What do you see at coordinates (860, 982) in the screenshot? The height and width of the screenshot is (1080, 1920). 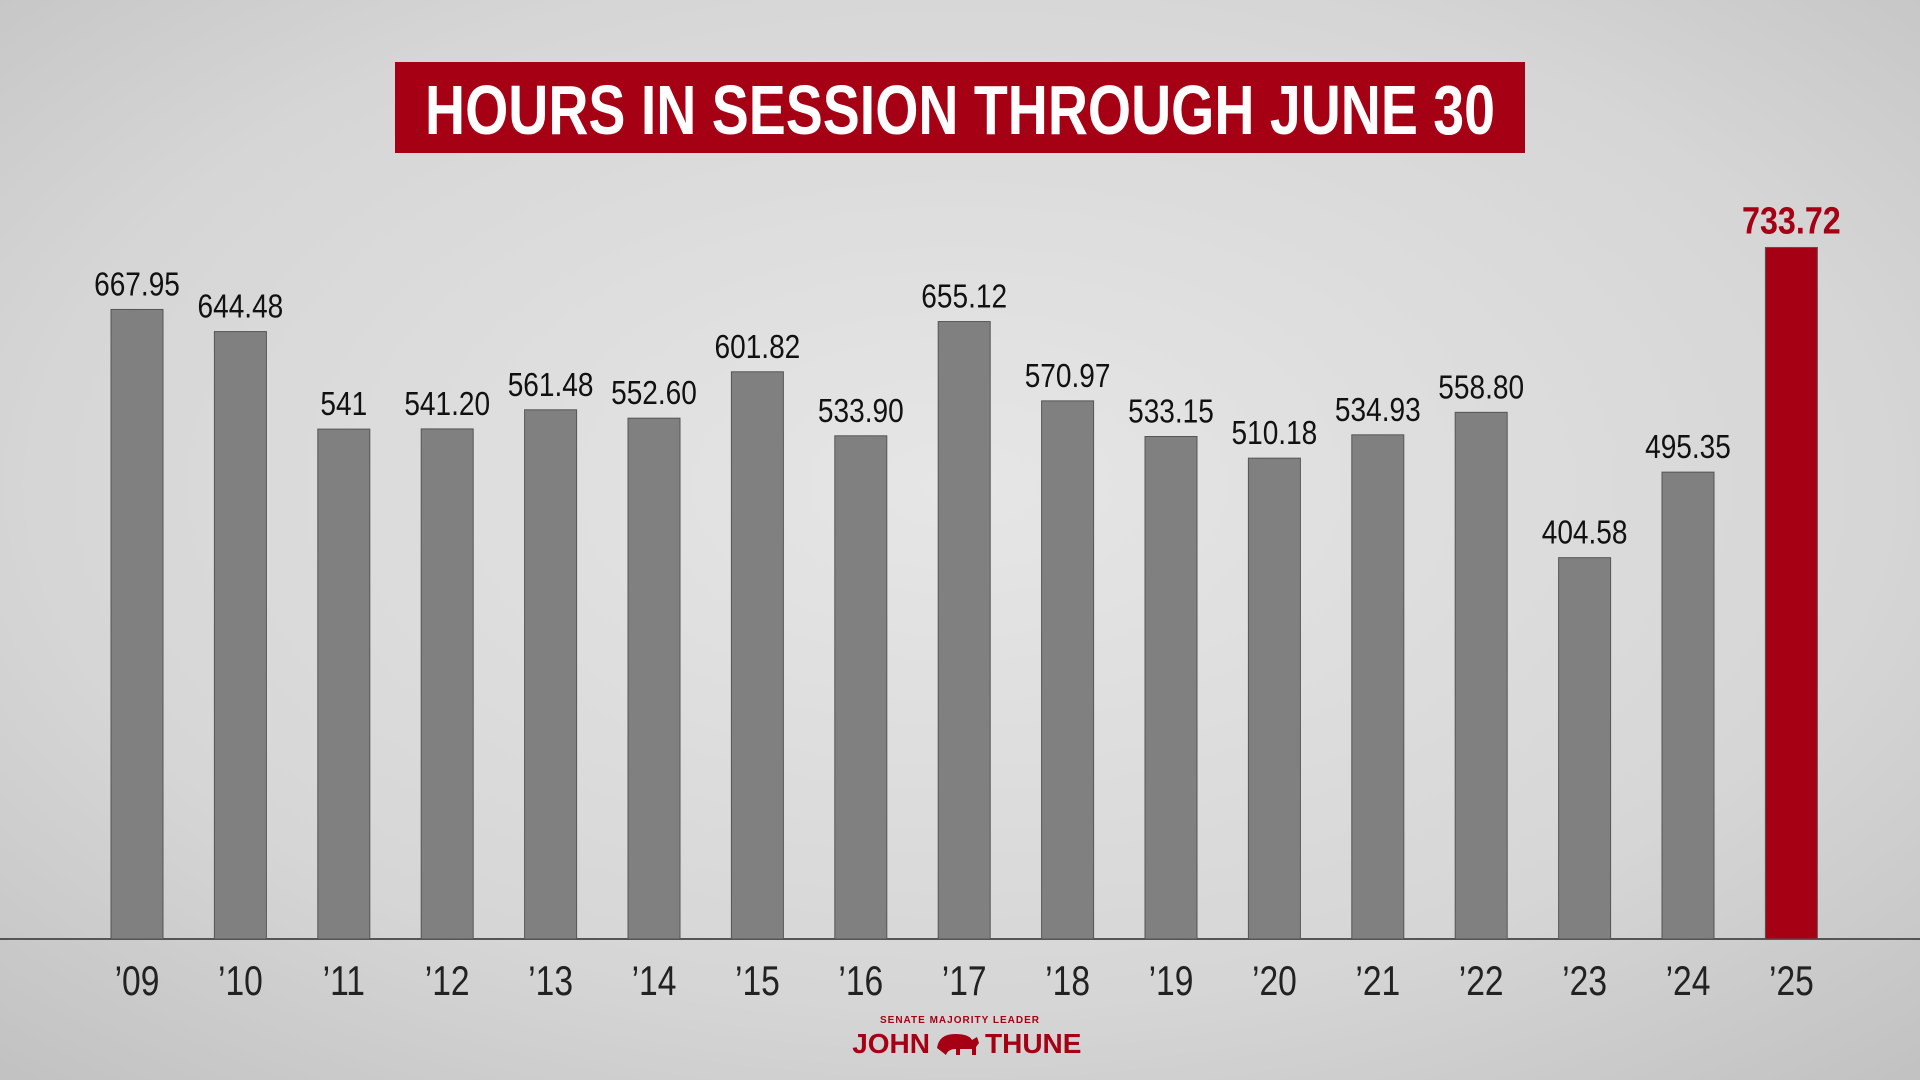 I see `x-tick-label: ’16` at bounding box center [860, 982].